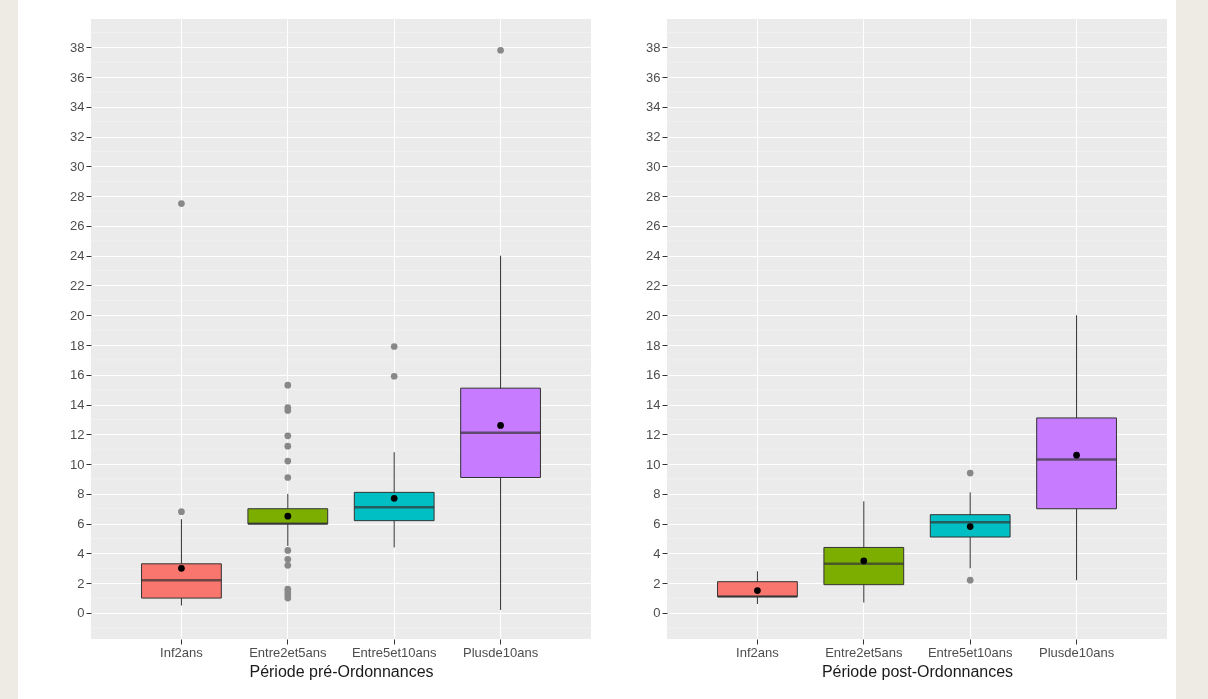 The image size is (1208, 699). What do you see at coordinates (917, 671) in the screenshot?
I see `x-axis-title: Période post-Ordonnances` at bounding box center [917, 671].